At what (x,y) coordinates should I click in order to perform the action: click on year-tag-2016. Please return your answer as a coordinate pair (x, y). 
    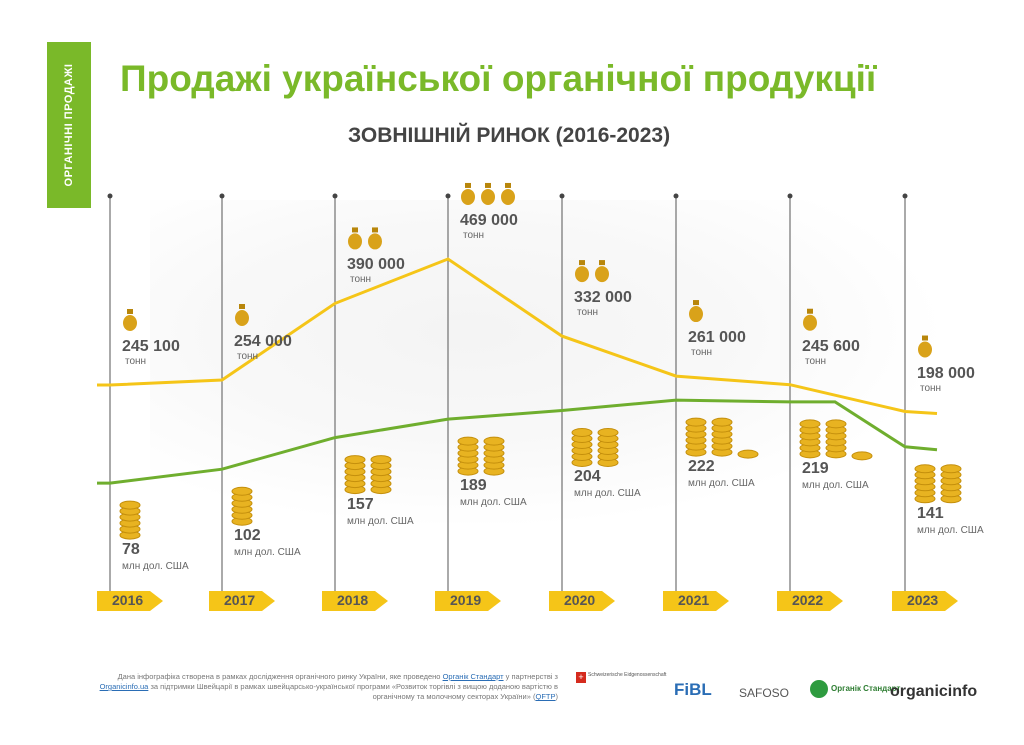
    Looking at the image, I should click on (130, 601).